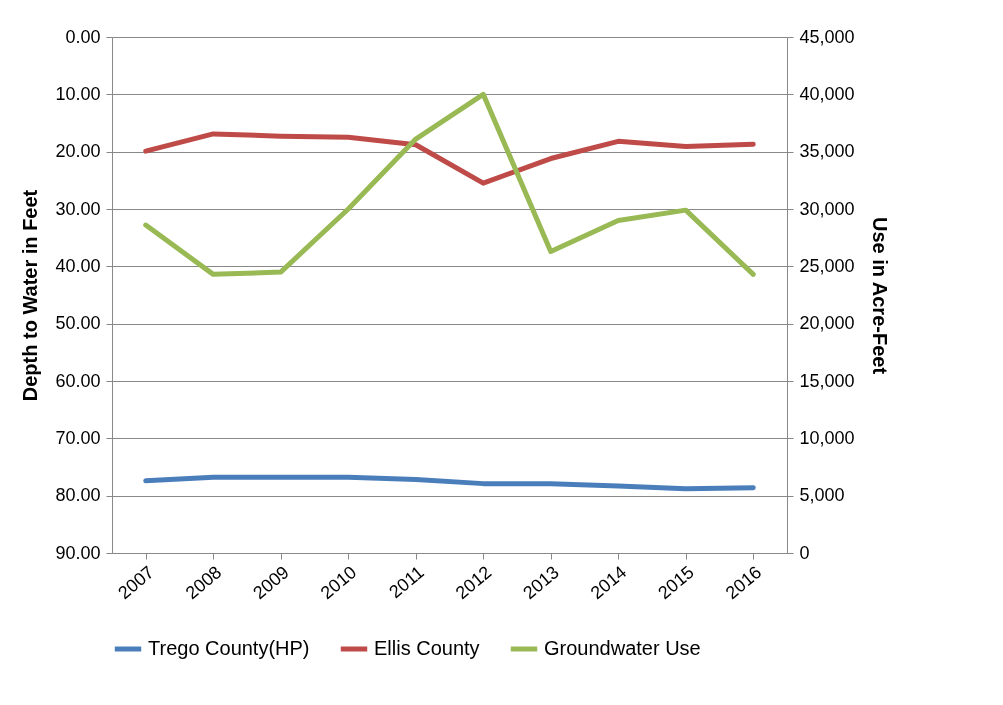  Describe the element at coordinates (827, 380) in the screenshot. I see `y2-tick-label: 15,000` at that location.